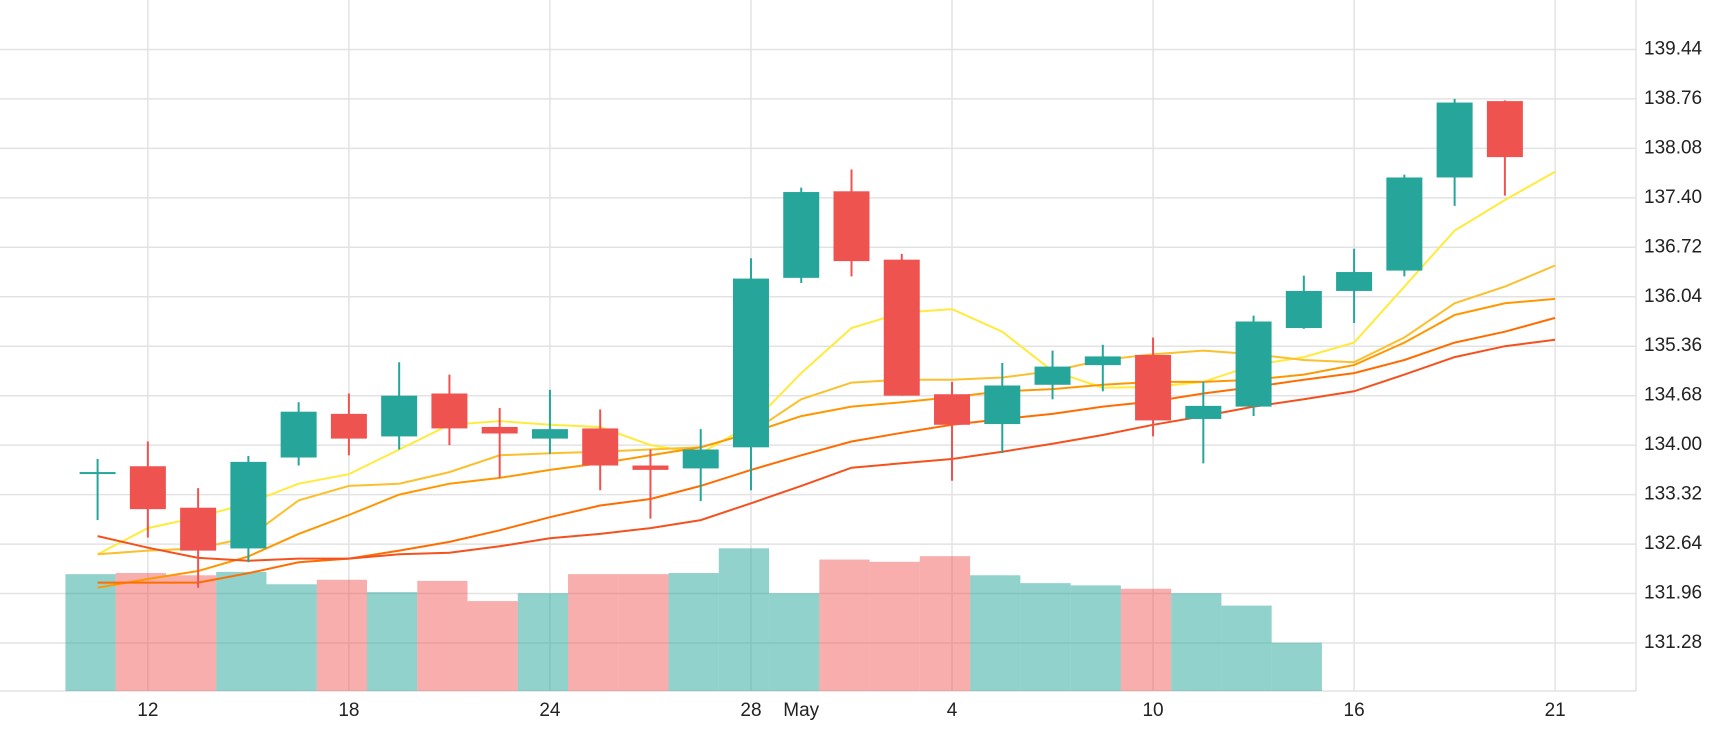 This screenshot has height=730, width=1730. Describe the element at coordinates (1673, 593) in the screenshot. I see `y-tick-label: 131.96` at that location.